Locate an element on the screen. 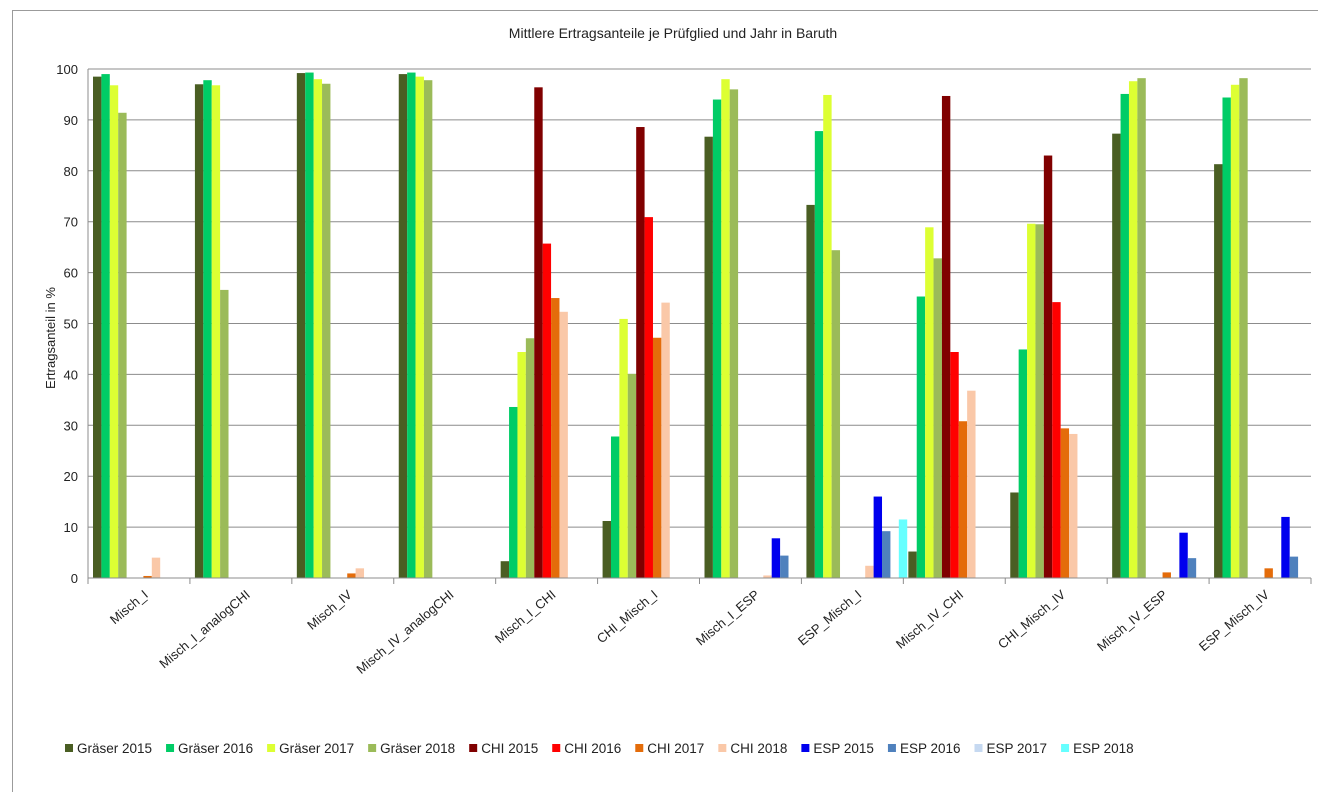 The image size is (1320, 794). legend-label: CHI 2015 is located at coordinates (509, 748).